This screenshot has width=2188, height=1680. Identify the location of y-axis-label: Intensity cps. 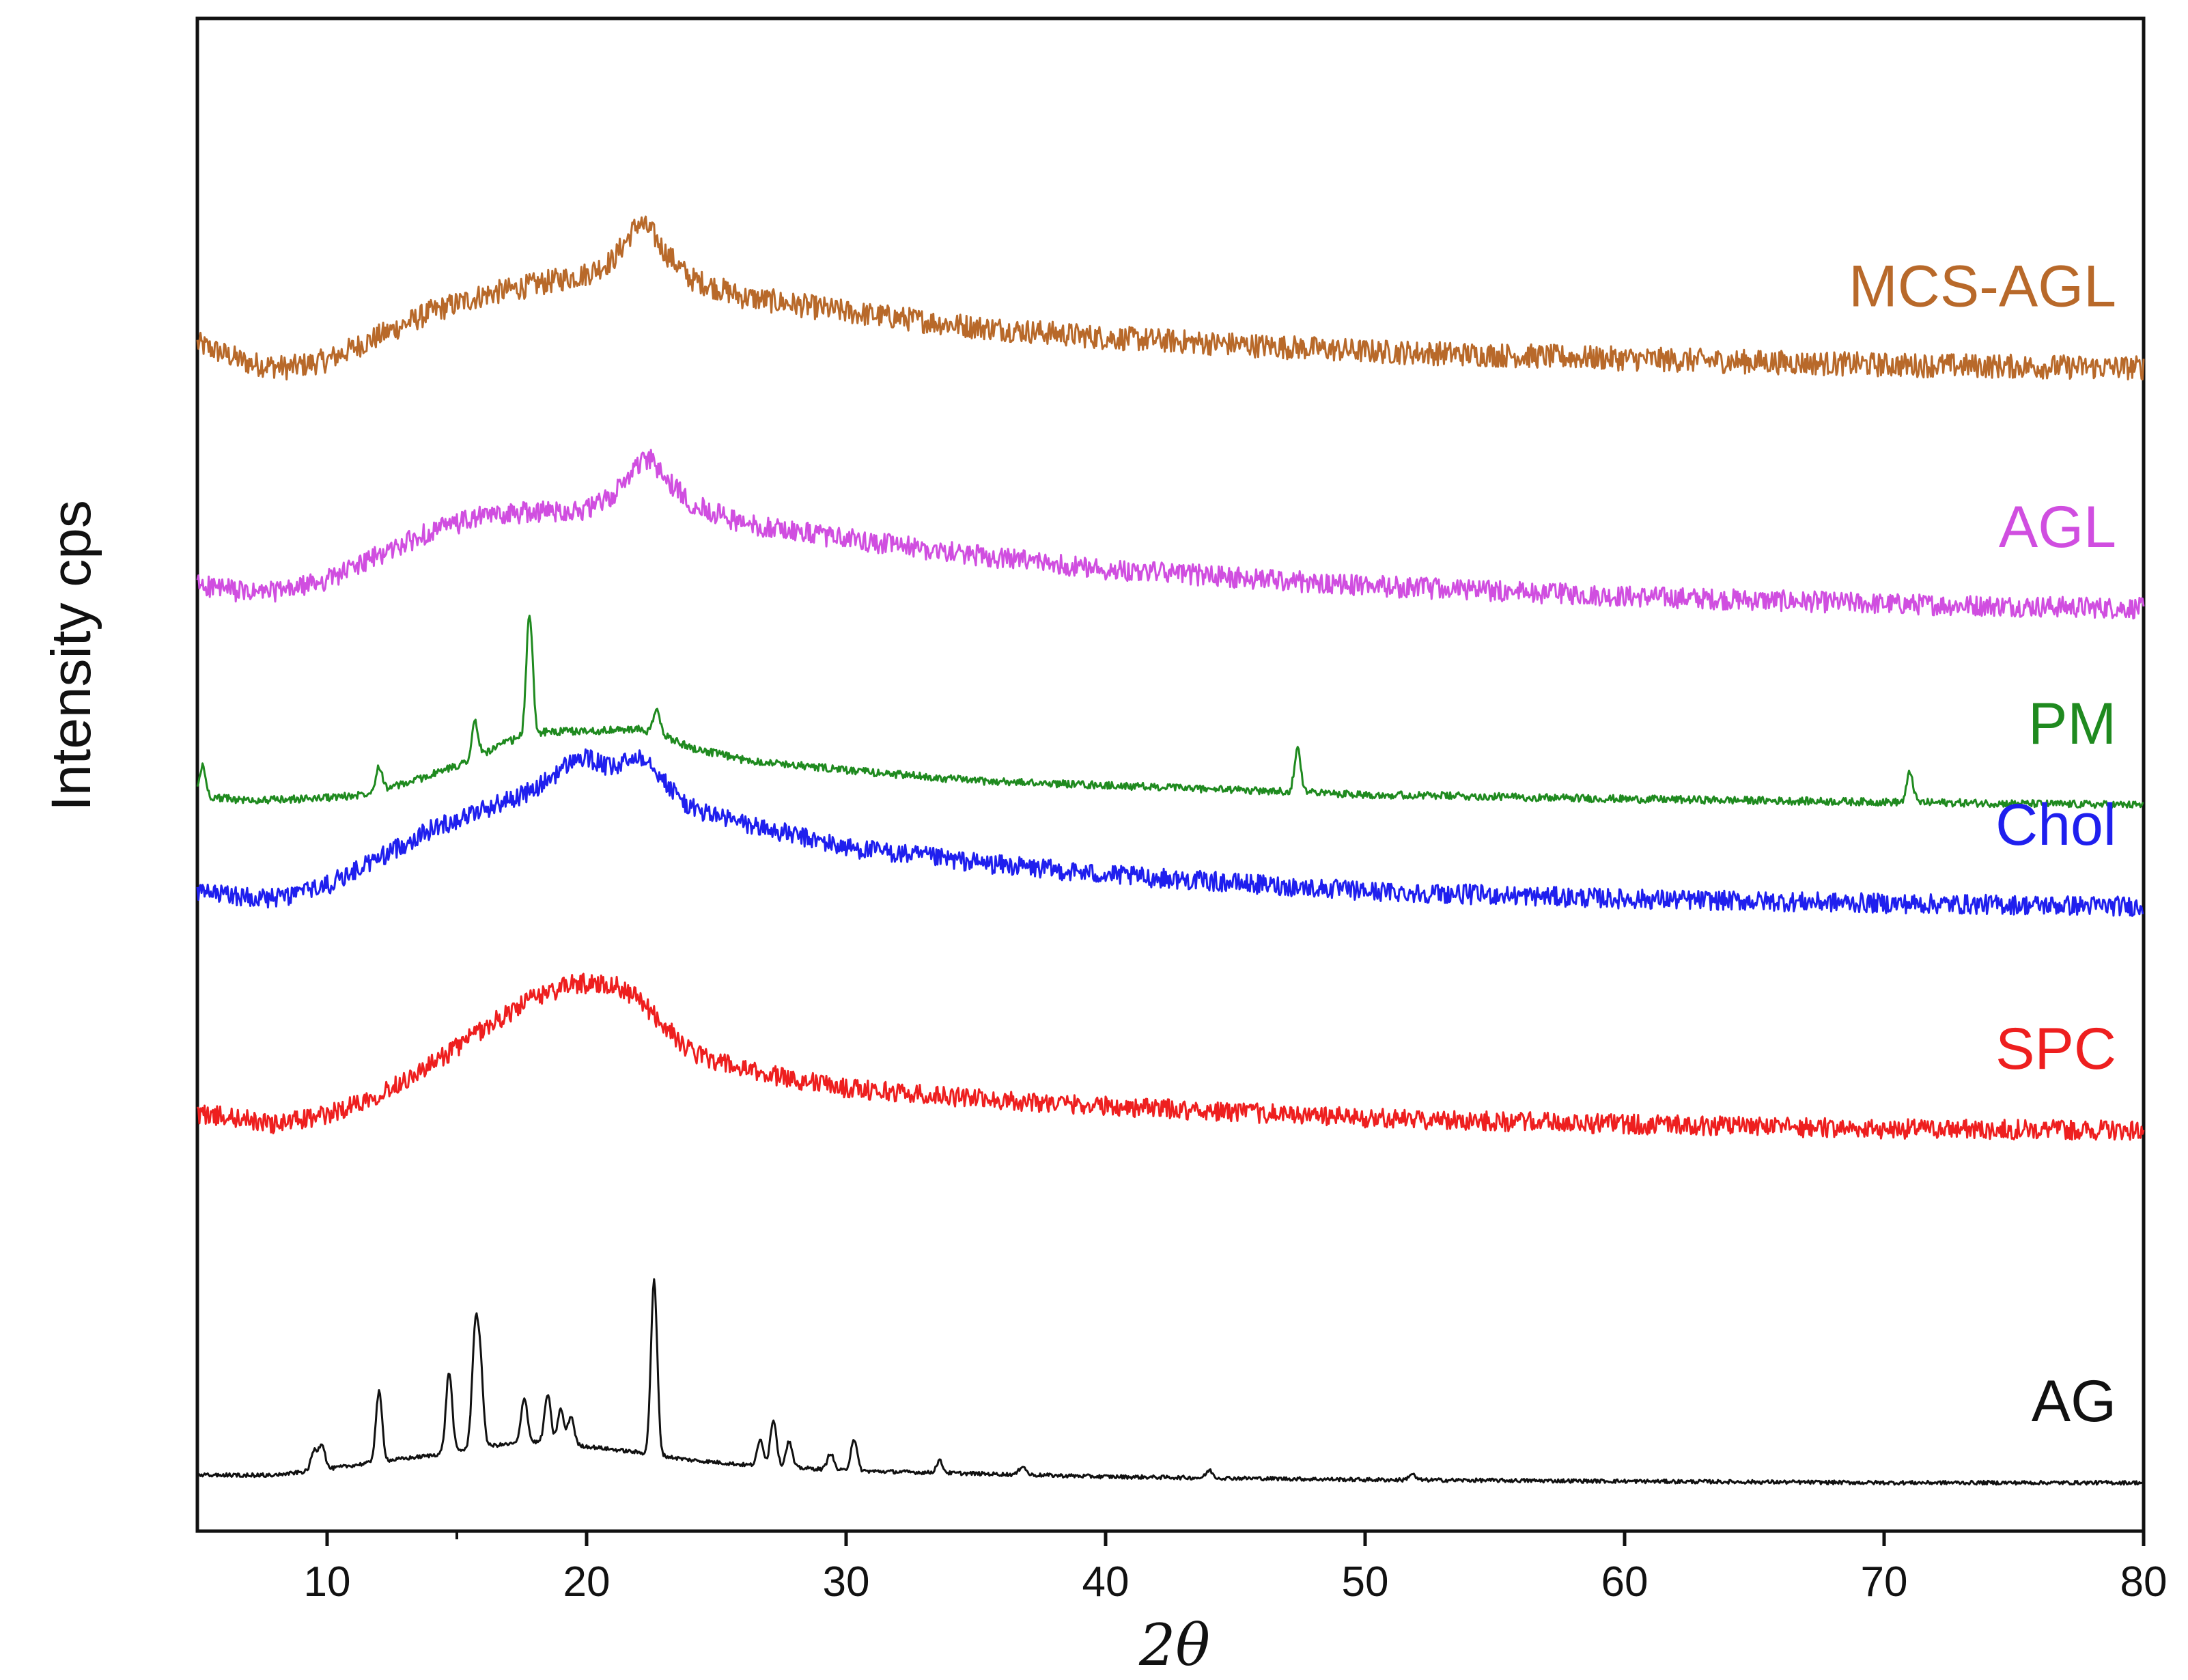
(71, 655).